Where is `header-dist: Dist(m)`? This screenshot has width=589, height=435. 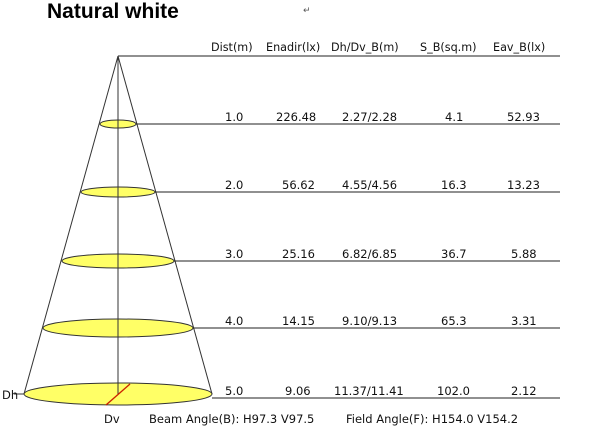
header-dist: Dist(m) is located at coordinates (232, 47).